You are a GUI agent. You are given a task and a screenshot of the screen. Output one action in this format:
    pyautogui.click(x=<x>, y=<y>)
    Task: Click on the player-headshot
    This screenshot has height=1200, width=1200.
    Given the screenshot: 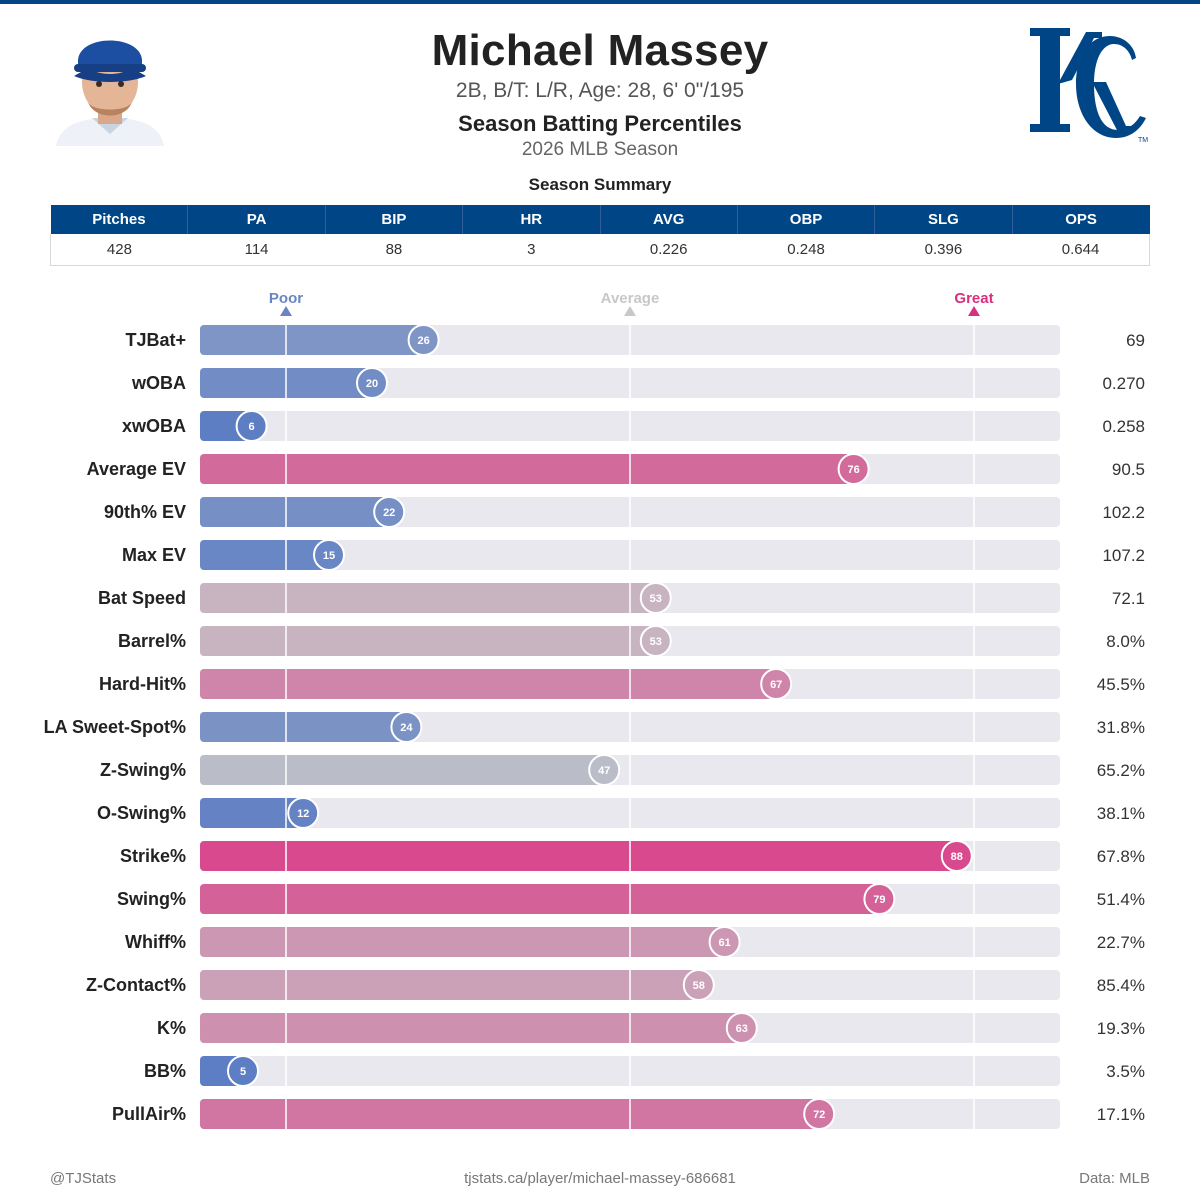 What is the action you would take?
    pyautogui.click(x=110, y=85)
    